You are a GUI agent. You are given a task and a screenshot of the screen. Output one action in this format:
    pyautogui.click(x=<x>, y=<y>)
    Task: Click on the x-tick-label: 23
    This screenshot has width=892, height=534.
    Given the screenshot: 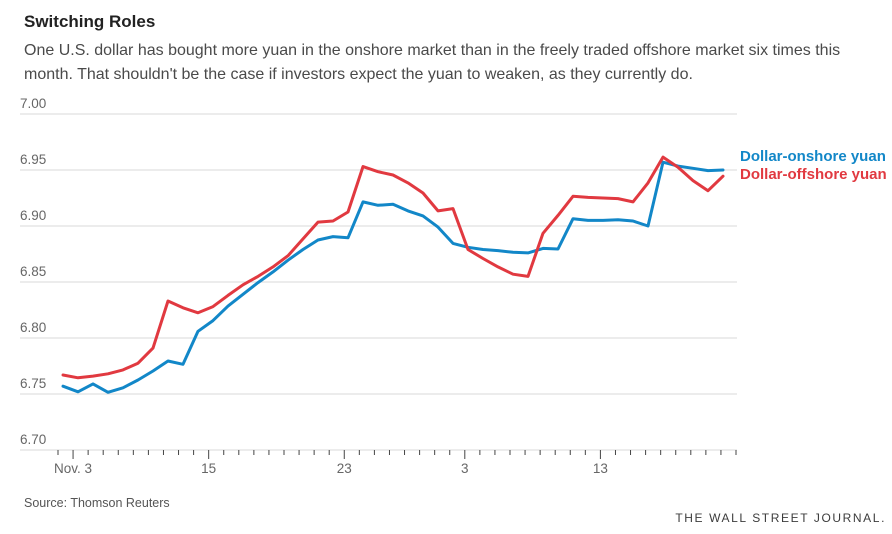 What is the action you would take?
    pyautogui.click(x=344, y=468)
    